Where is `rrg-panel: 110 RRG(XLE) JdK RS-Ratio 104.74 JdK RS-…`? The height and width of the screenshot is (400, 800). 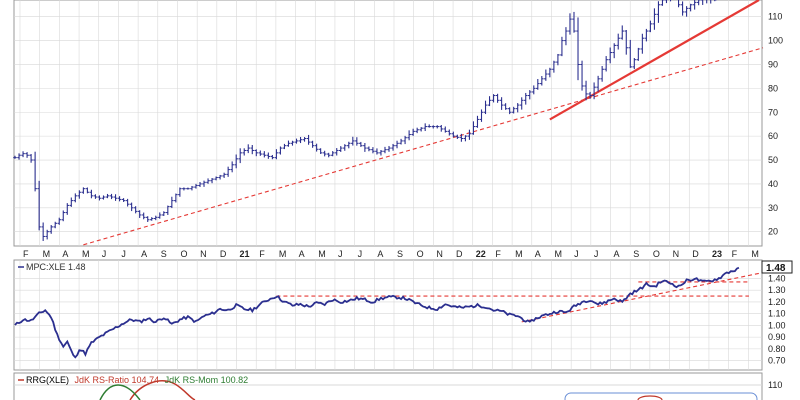 rrg-panel: 110 RRG(XLE) JdK RS-Ratio 104.74 JdK RS-… is located at coordinates (397, 386).